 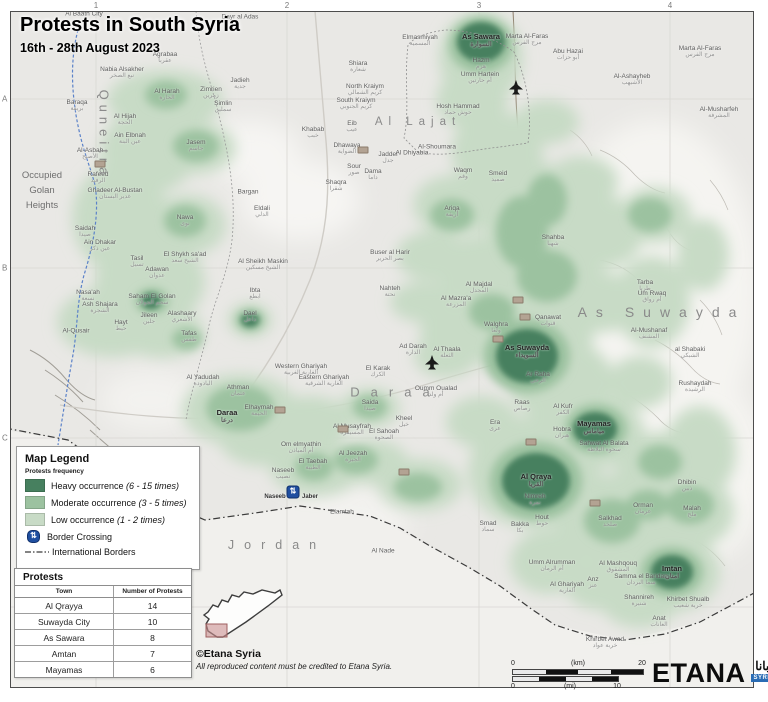 What do you see at coordinates (342, 512) in the screenshot?
I see `town-name: Elamtah` at bounding box center [342, 512].